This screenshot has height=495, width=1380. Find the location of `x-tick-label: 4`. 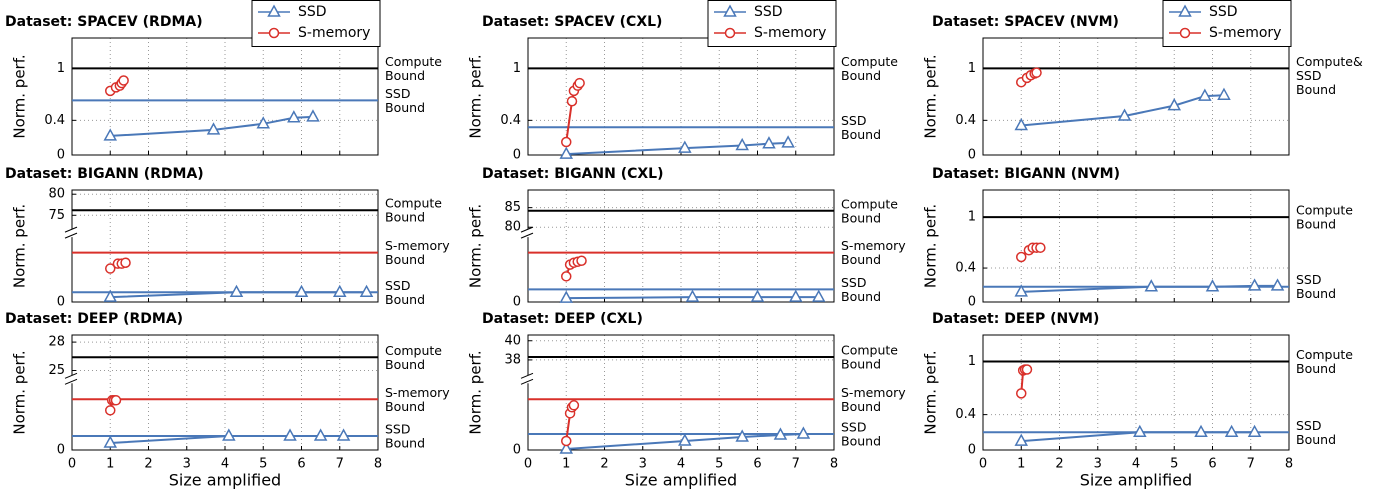

x-tick-label: 4 is located at coordinates (1136, 464).